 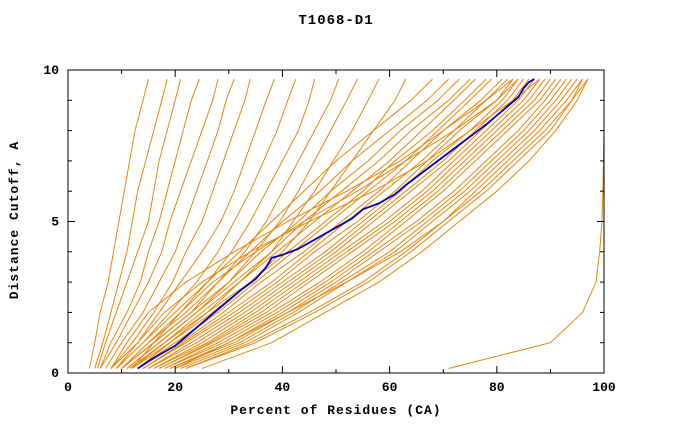 What do you see at coordinates (604, 387) in the screenshot?
I see `x-tick-label: 100` at bounding box center [604, 387].